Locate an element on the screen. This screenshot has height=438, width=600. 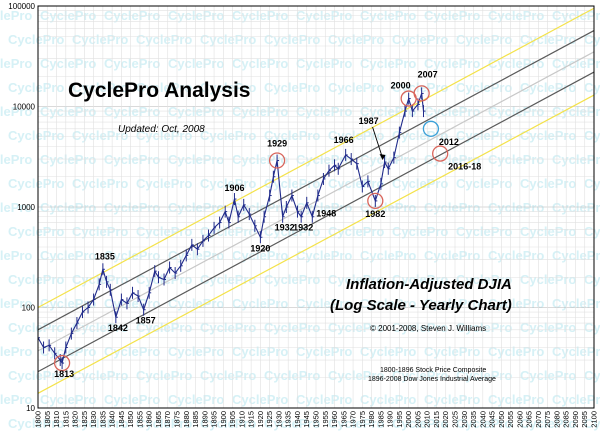
x-tick-label: 2005 is located at coordinates (417, 419).